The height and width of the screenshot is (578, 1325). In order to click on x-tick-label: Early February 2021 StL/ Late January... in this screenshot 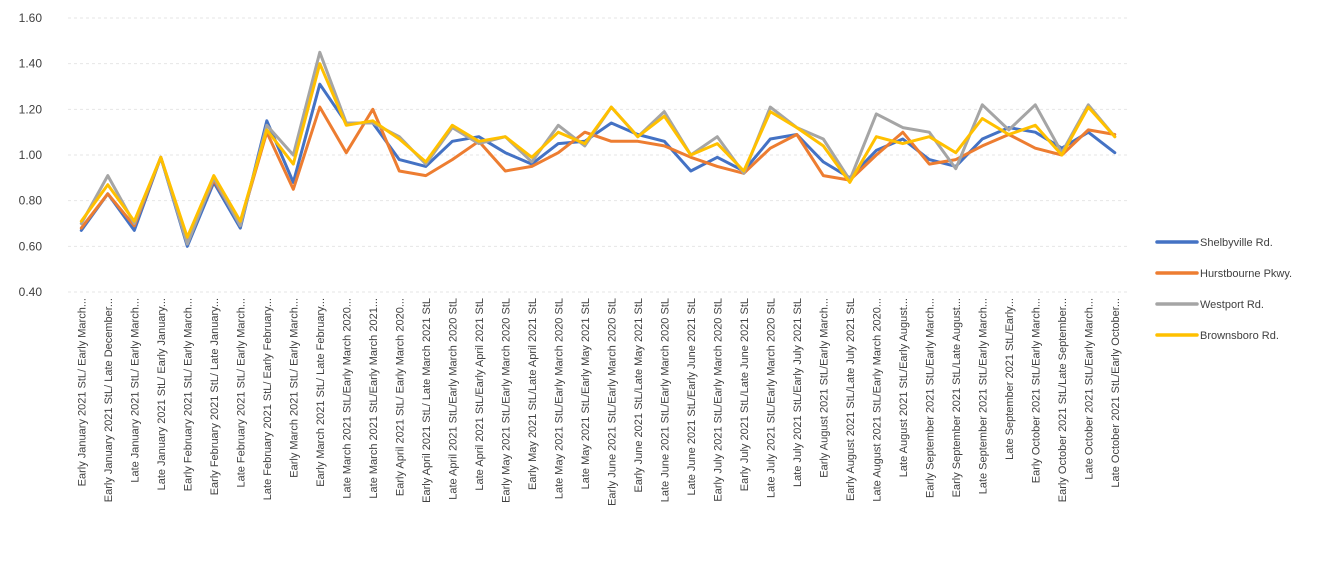, I will do `click(215, 396)`.